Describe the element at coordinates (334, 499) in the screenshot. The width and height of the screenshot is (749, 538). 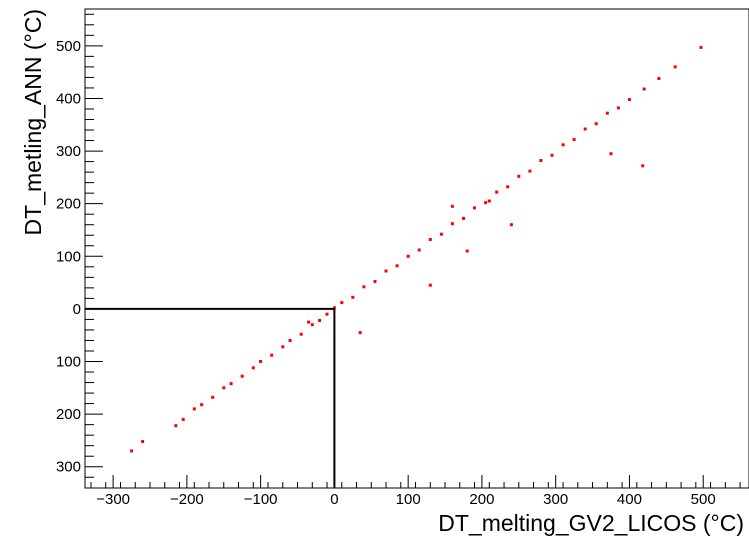
I see `x-tick-label: 0` at that location.